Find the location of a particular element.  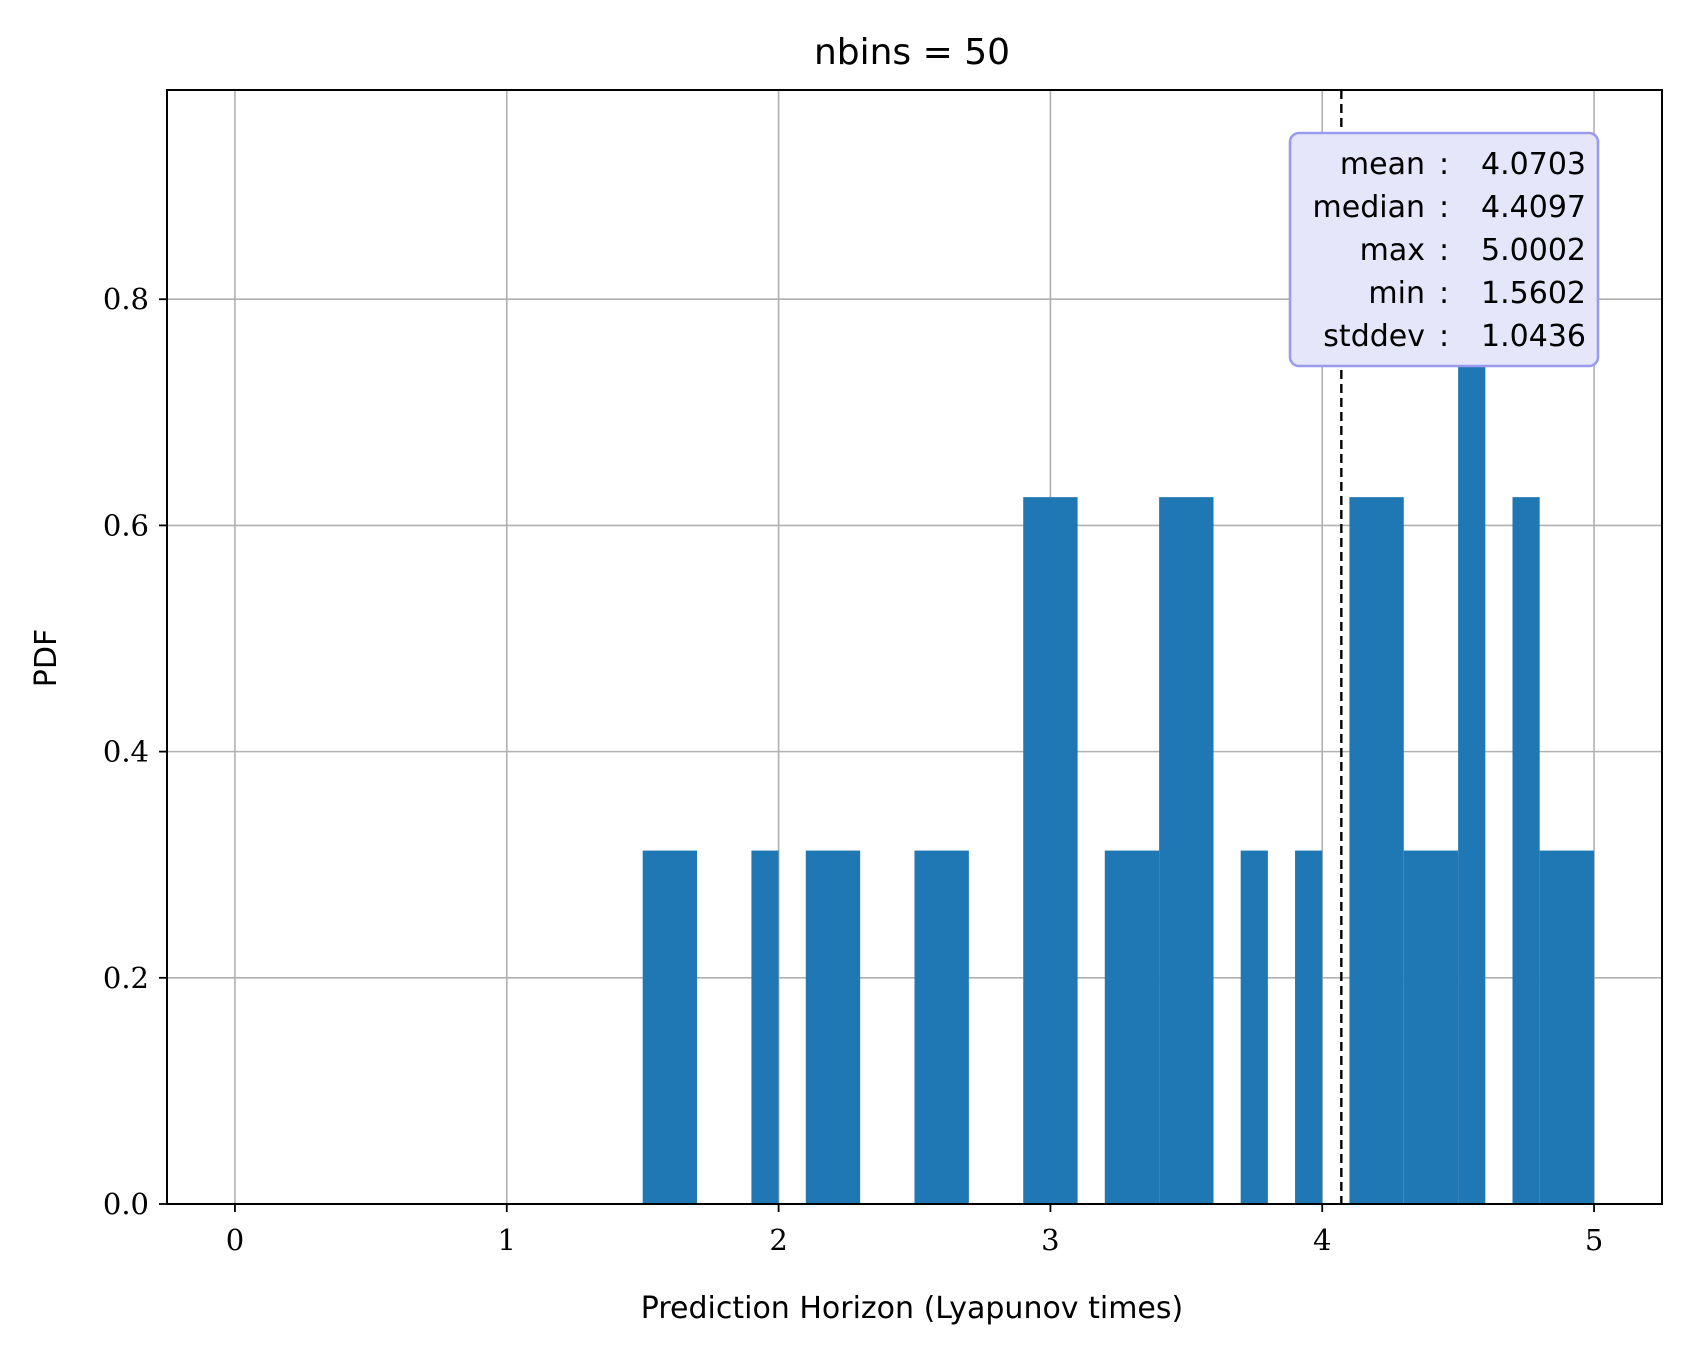

stats-key: median is located at coordinates (1369, 207).